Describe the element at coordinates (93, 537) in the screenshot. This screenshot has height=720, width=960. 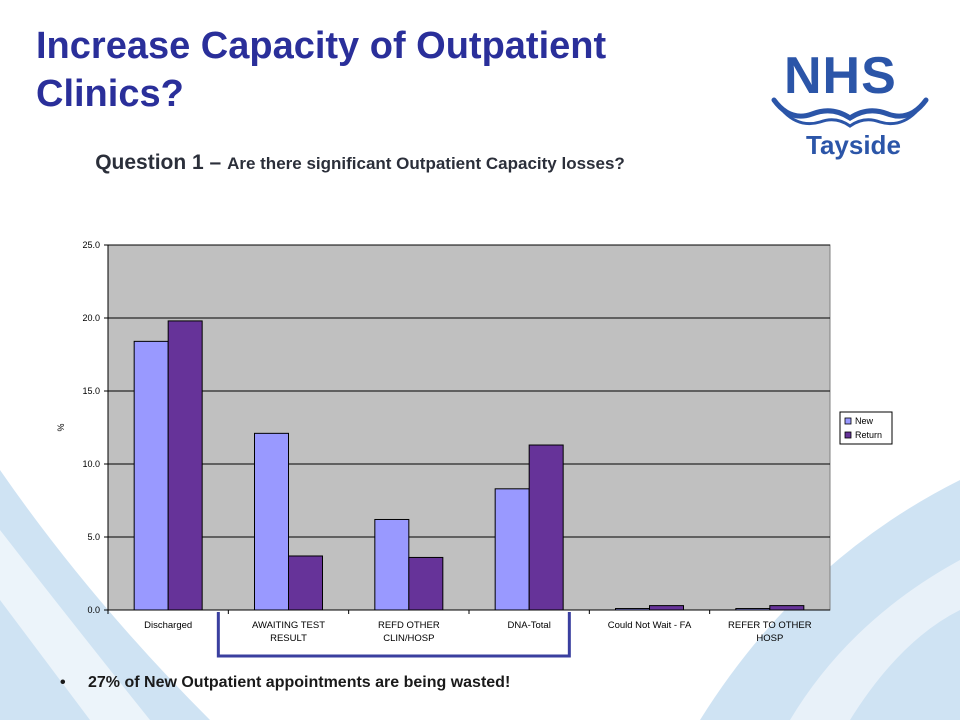
I see `y-tick-label: 5.0` at that location.